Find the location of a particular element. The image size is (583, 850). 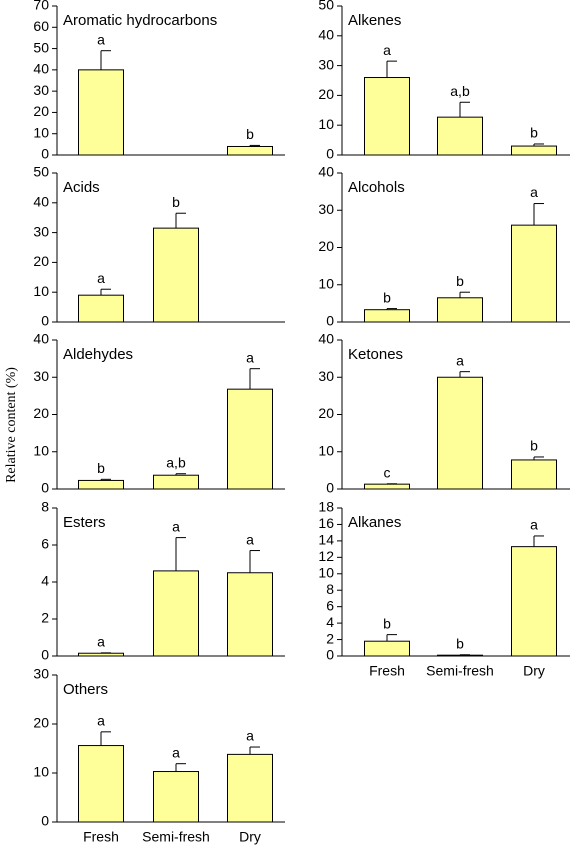

y-tick-label: 14 is located at coordinates (326, 540).